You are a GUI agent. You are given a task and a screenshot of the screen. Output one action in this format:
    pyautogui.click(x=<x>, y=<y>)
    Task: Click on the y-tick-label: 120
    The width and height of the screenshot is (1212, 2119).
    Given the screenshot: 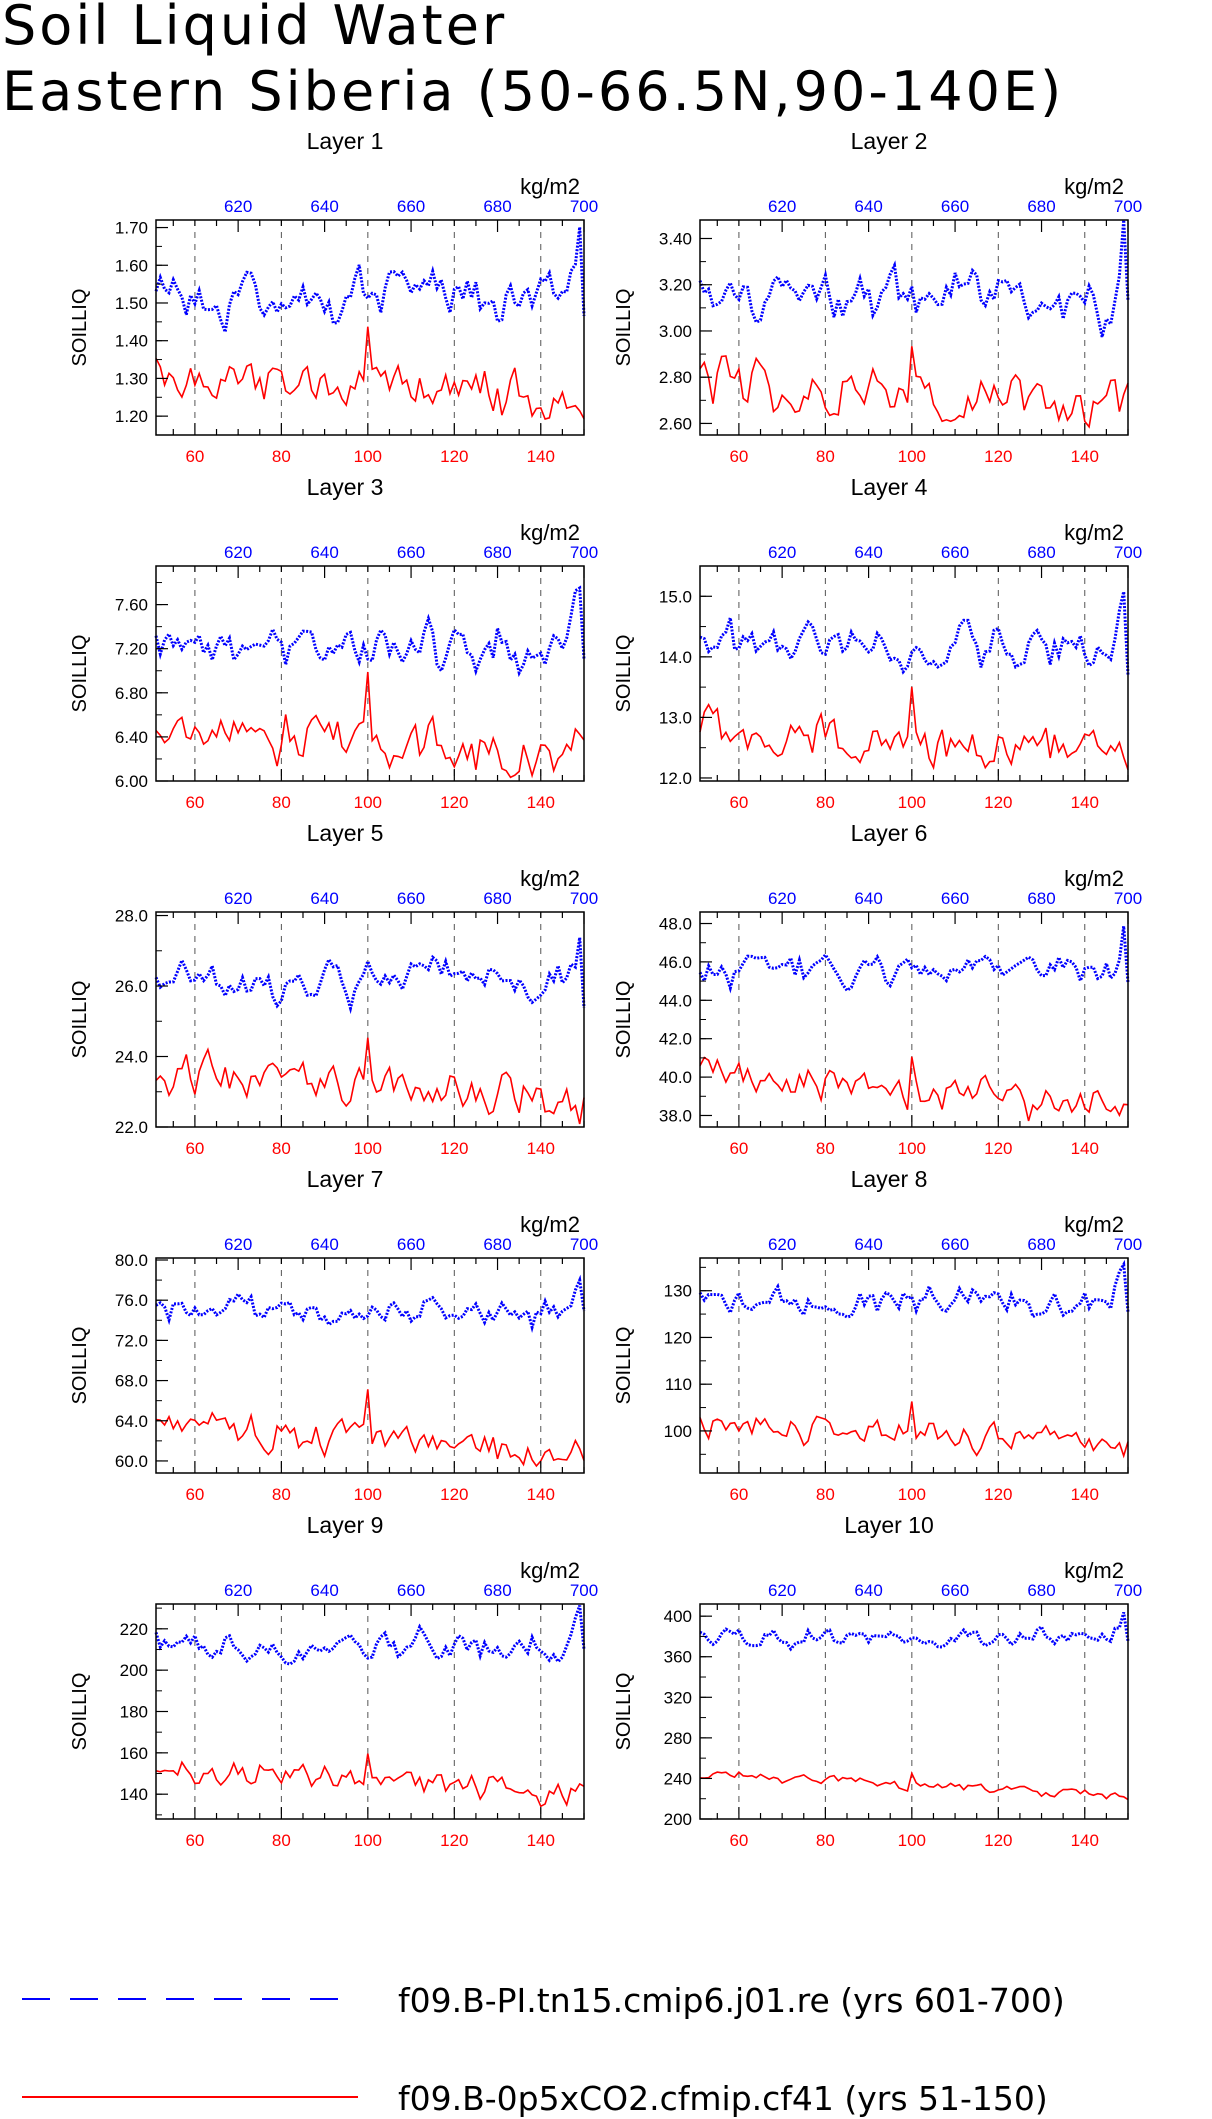 What is the action you would take?
    pyautogui.click(x=678, y=1337)
    